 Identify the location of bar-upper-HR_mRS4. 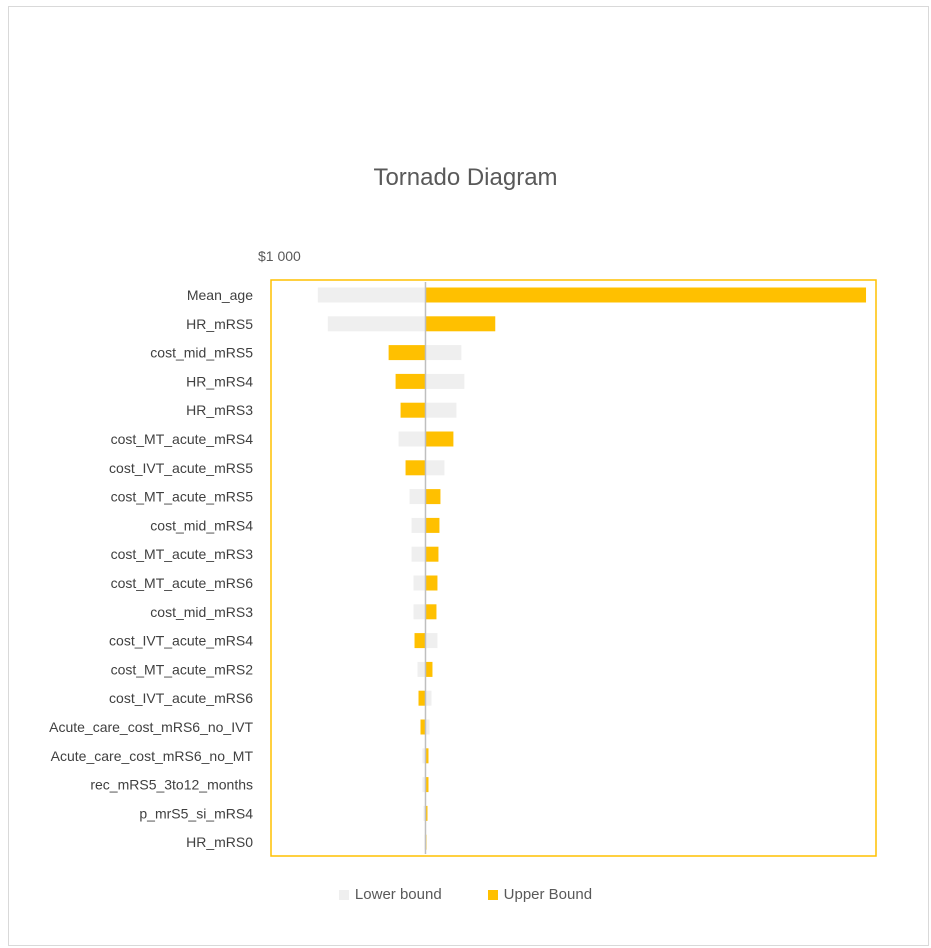
(410, 381).